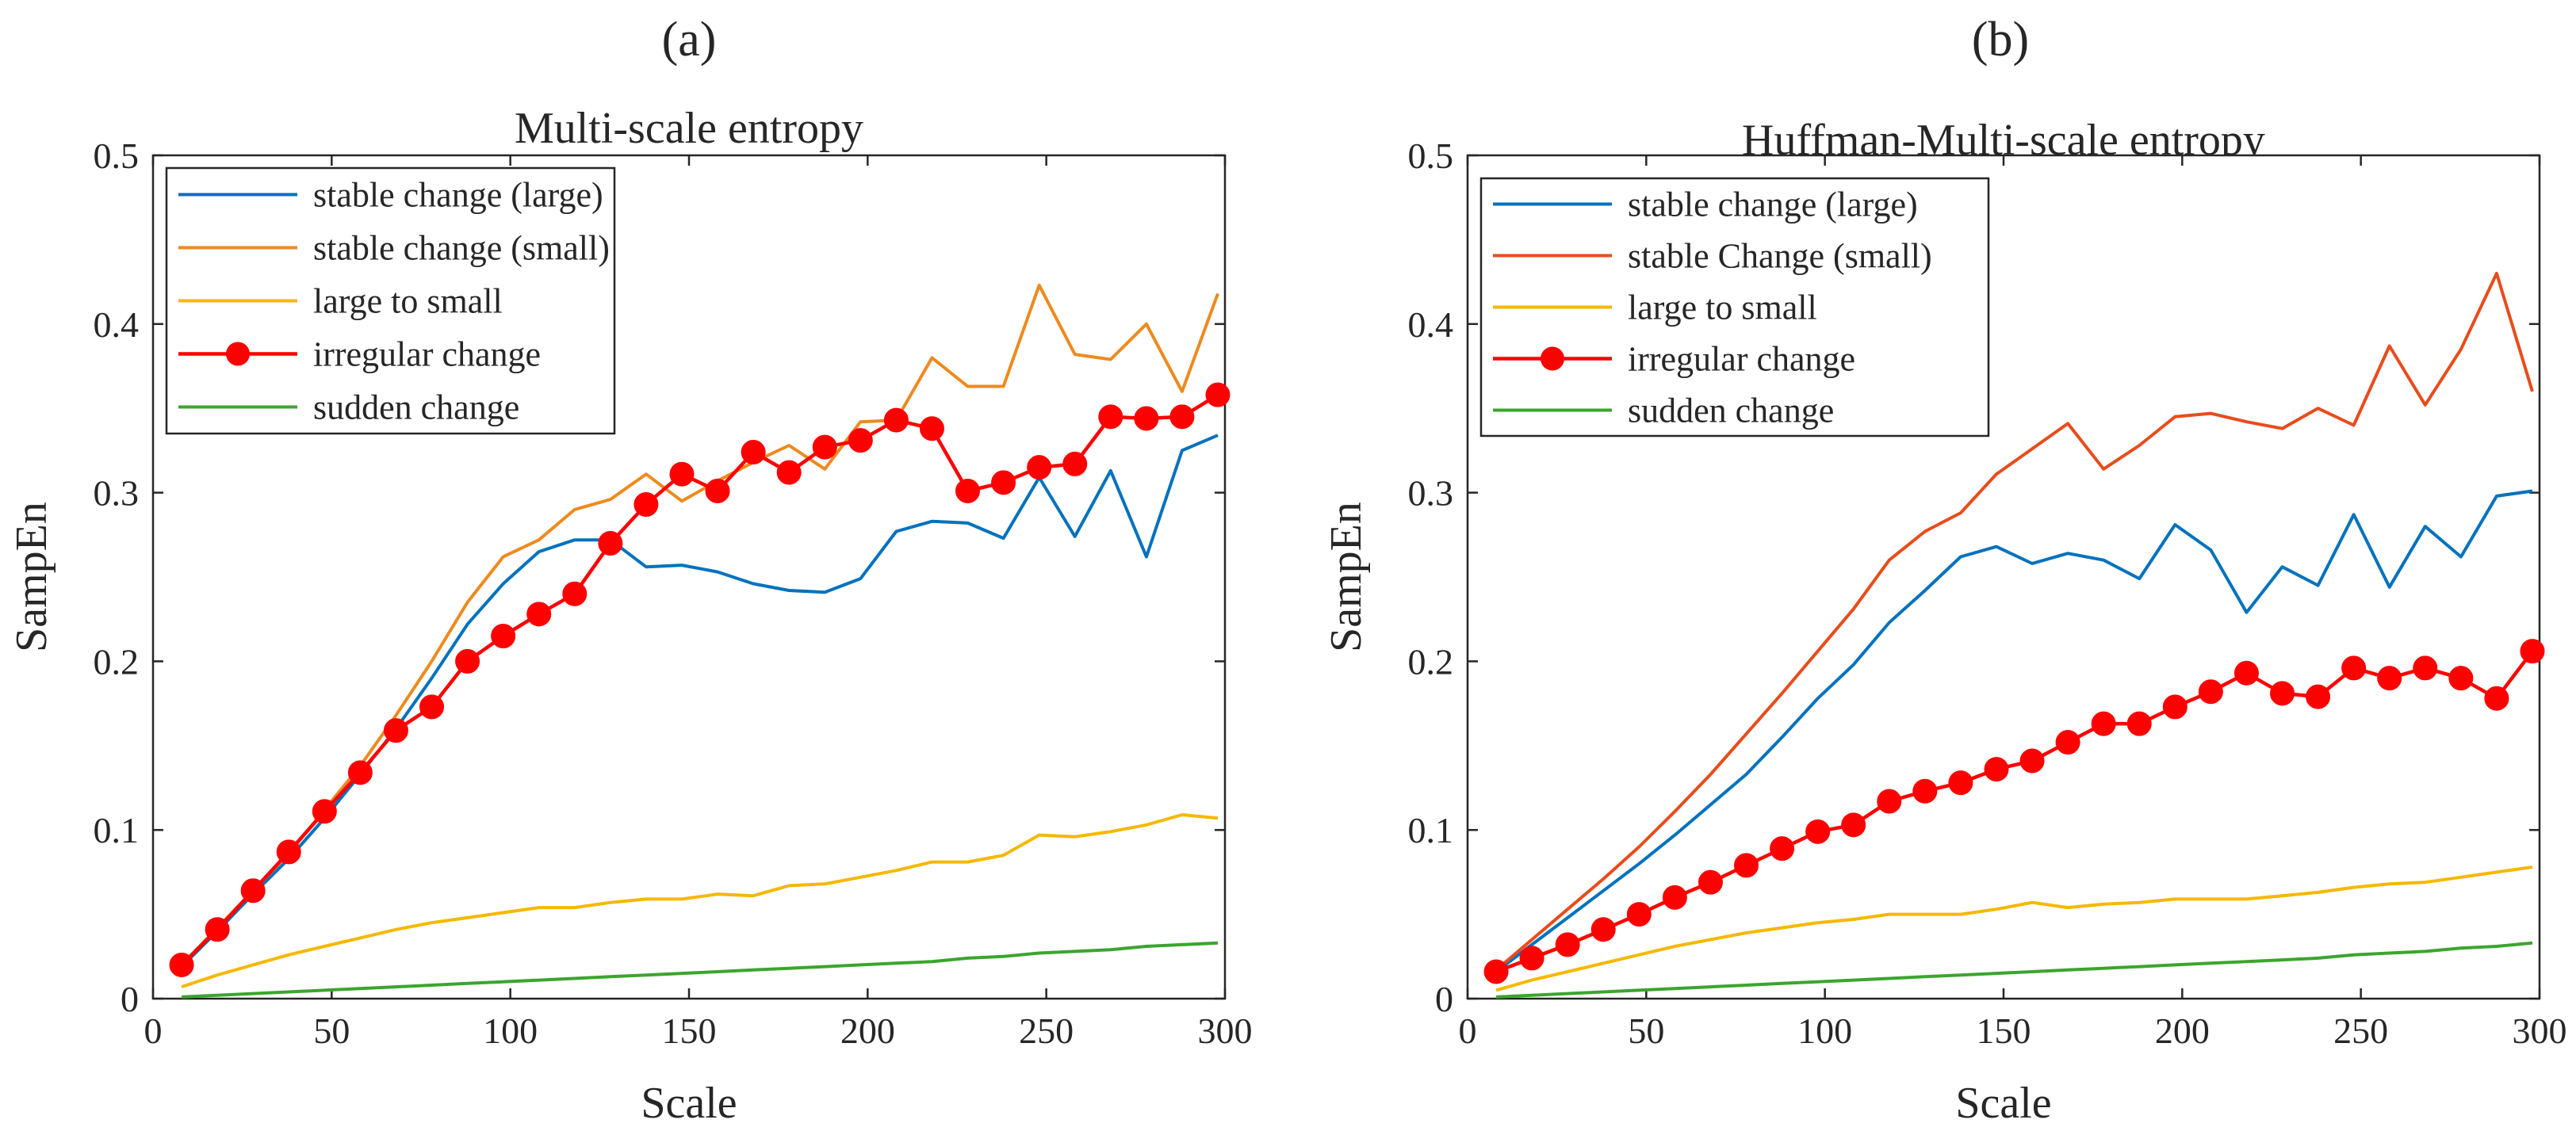 The width and height of the screenshot is (2576, 1131). What do you see at coordinates (689, 40) in the screenshot?
I see `panel-label: (a)` at bounding box center [689, 40].